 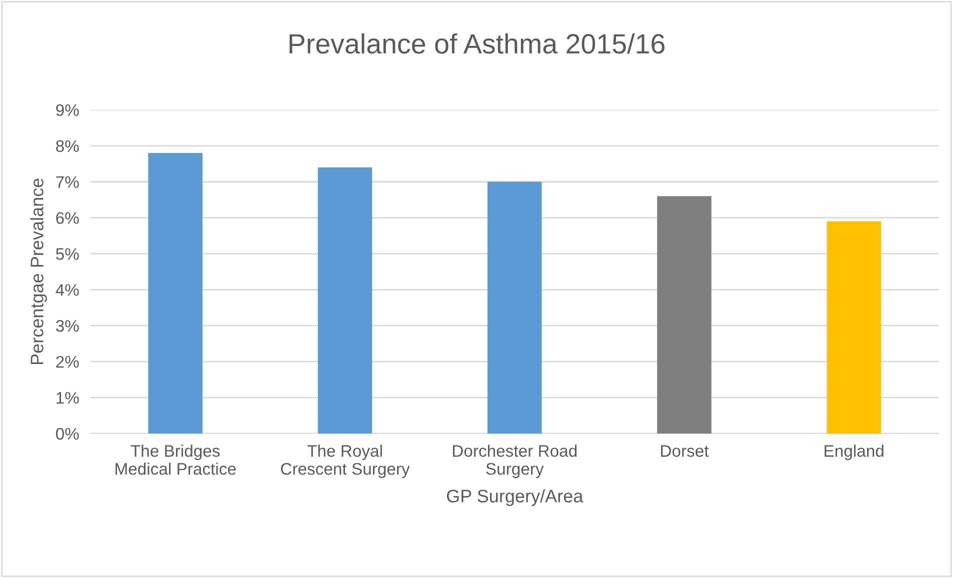 I want to click on y-tick-label: 8%, so click(x=67, y=146).